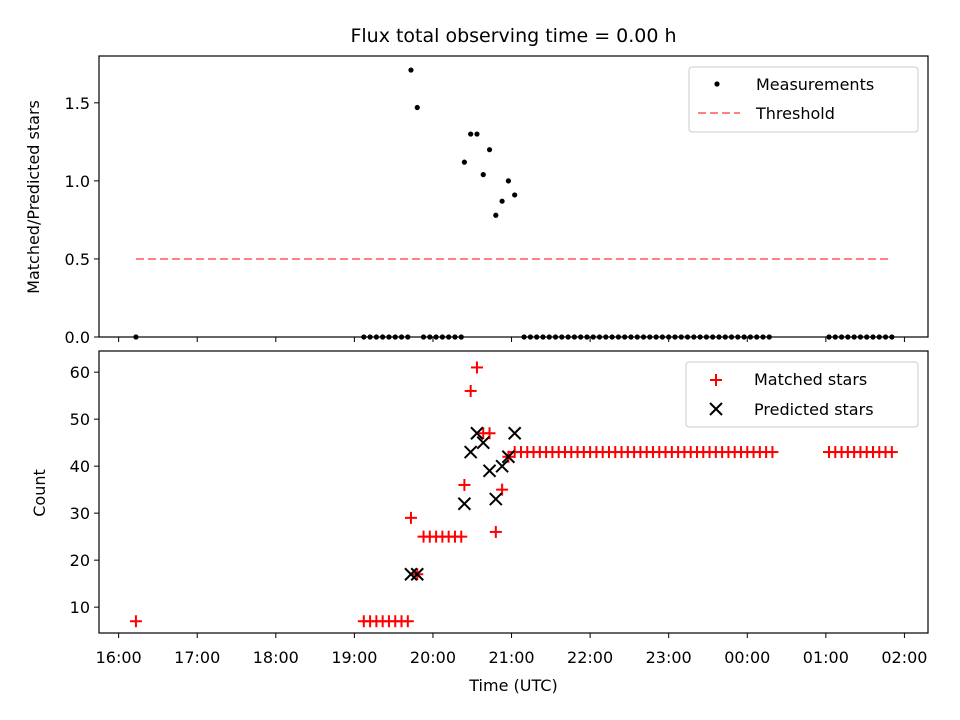 The height and width of the screenshot is (720, 960). What do you see at coordinates (80, 419) in the screenshot?
I see `bottom-y-tick-label: 50` at bounding box center [80, 419].